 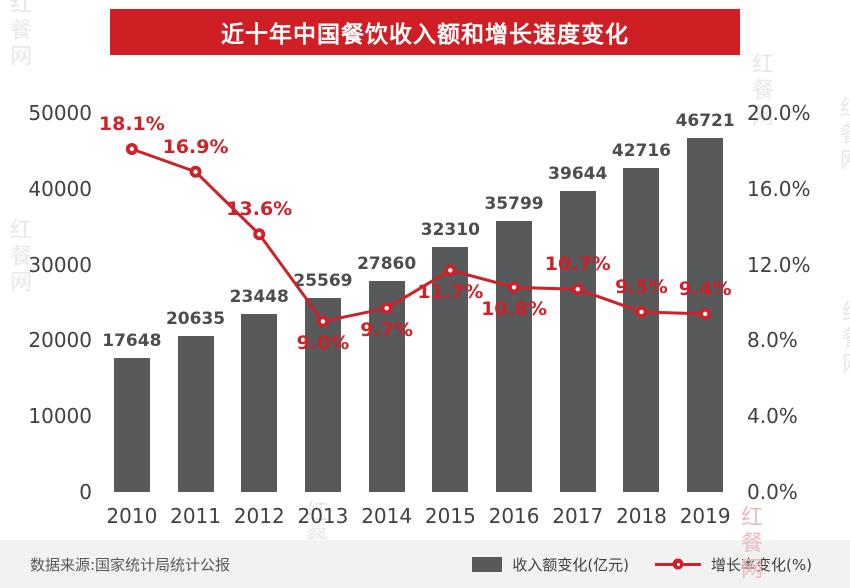 I want to click on x-axis-label: 2016, so click(x=514, y=516).